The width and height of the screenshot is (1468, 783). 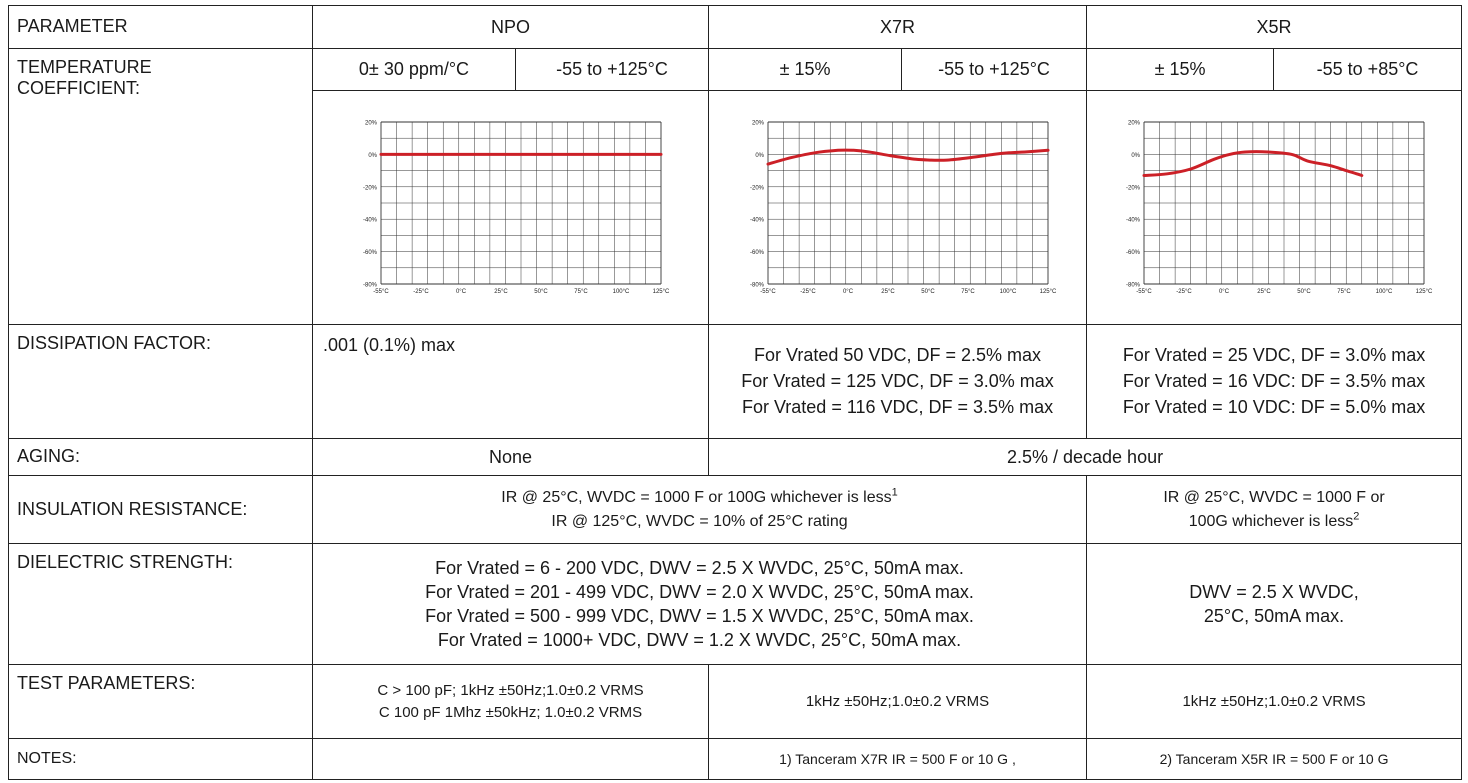 I want to click on aging-label: AGING:, so click(x=160, y=457).